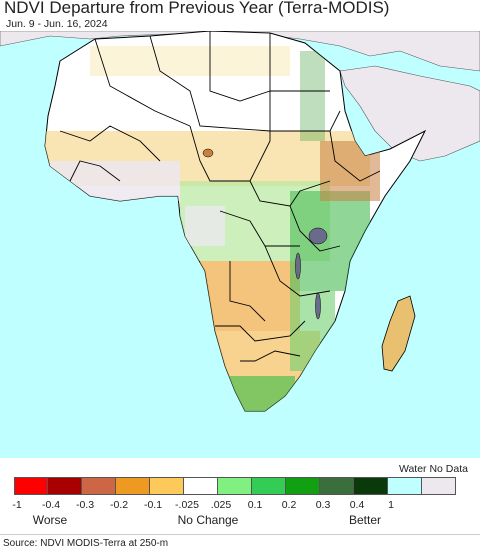 The image size is (480, 552). Describe the element at coordinates (153, 505) in the screenshot. I see `legend-tick: -0.1` at that location.